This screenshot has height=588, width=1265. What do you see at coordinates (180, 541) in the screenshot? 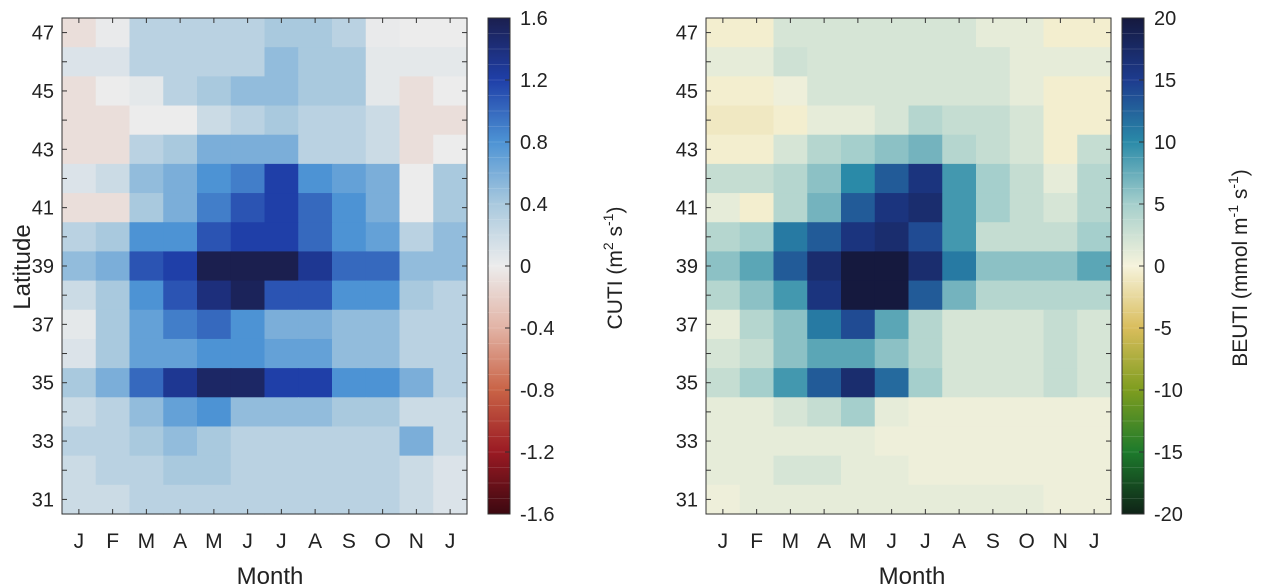
I see `cuti-x-tick-label: A` at bounding box center [180, 541].